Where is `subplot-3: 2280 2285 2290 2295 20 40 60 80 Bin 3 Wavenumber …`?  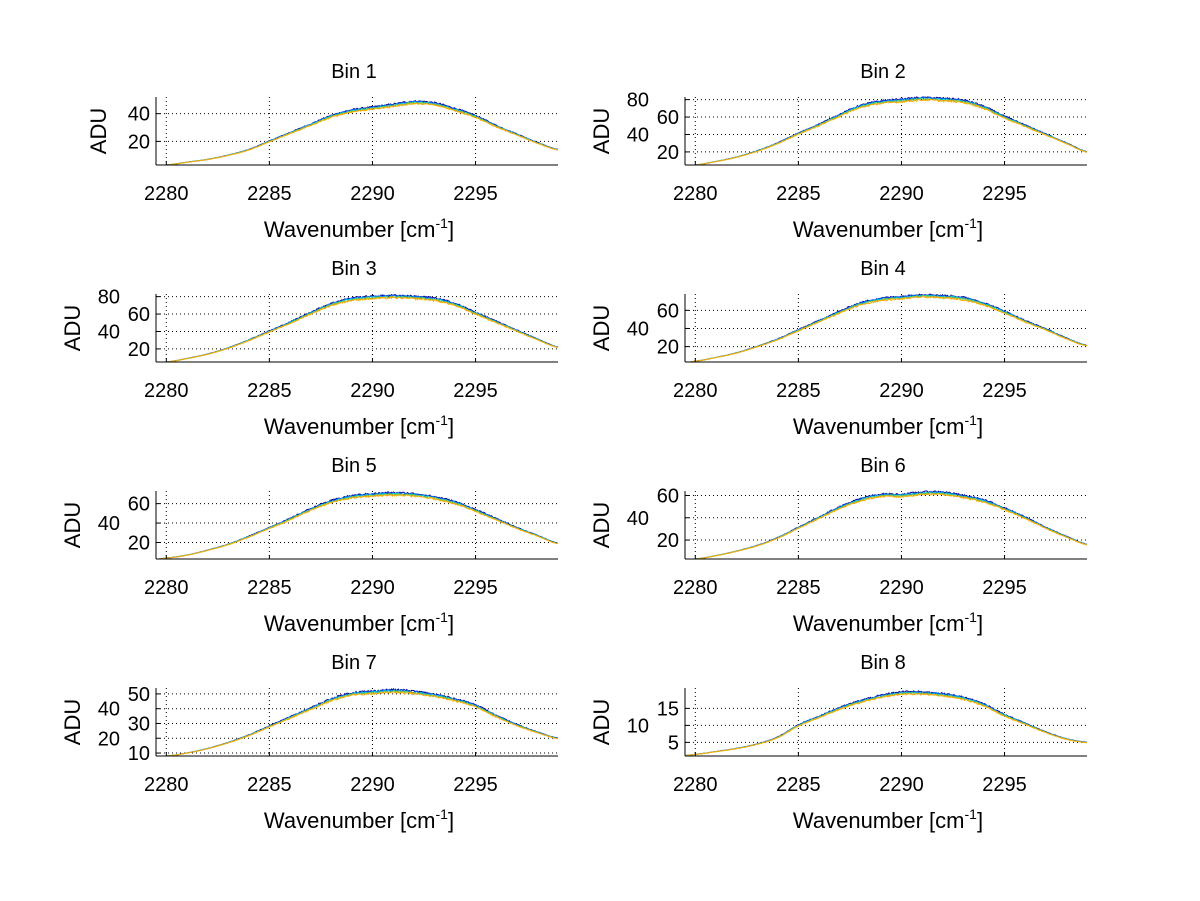 subplot-3: 2280 2285 2290 2295 20 40 60 80 Bin 3 Wavenumber … is located at coordinates (309, 348).